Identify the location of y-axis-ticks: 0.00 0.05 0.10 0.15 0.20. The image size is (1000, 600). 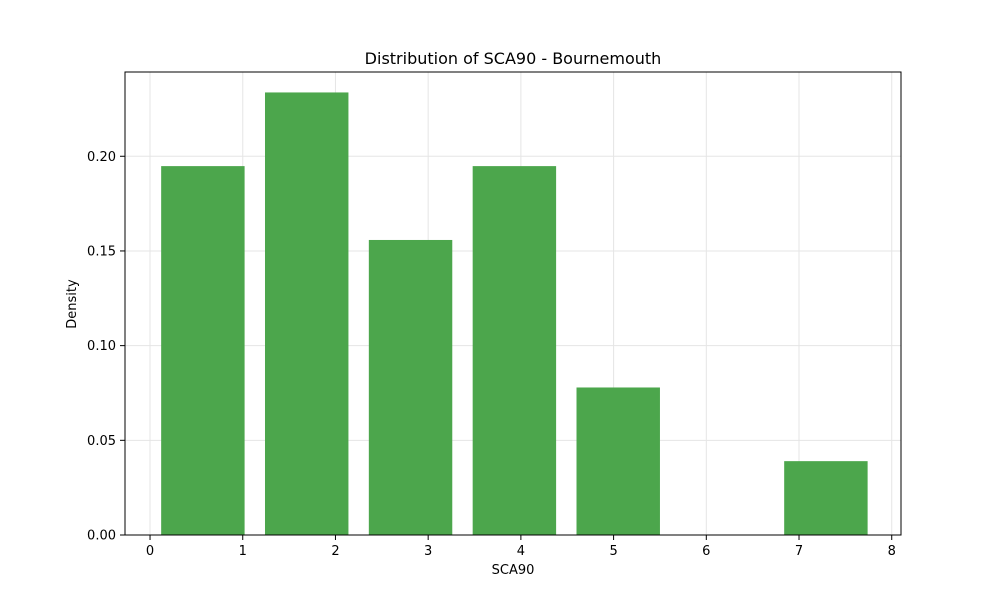
(106, 347).